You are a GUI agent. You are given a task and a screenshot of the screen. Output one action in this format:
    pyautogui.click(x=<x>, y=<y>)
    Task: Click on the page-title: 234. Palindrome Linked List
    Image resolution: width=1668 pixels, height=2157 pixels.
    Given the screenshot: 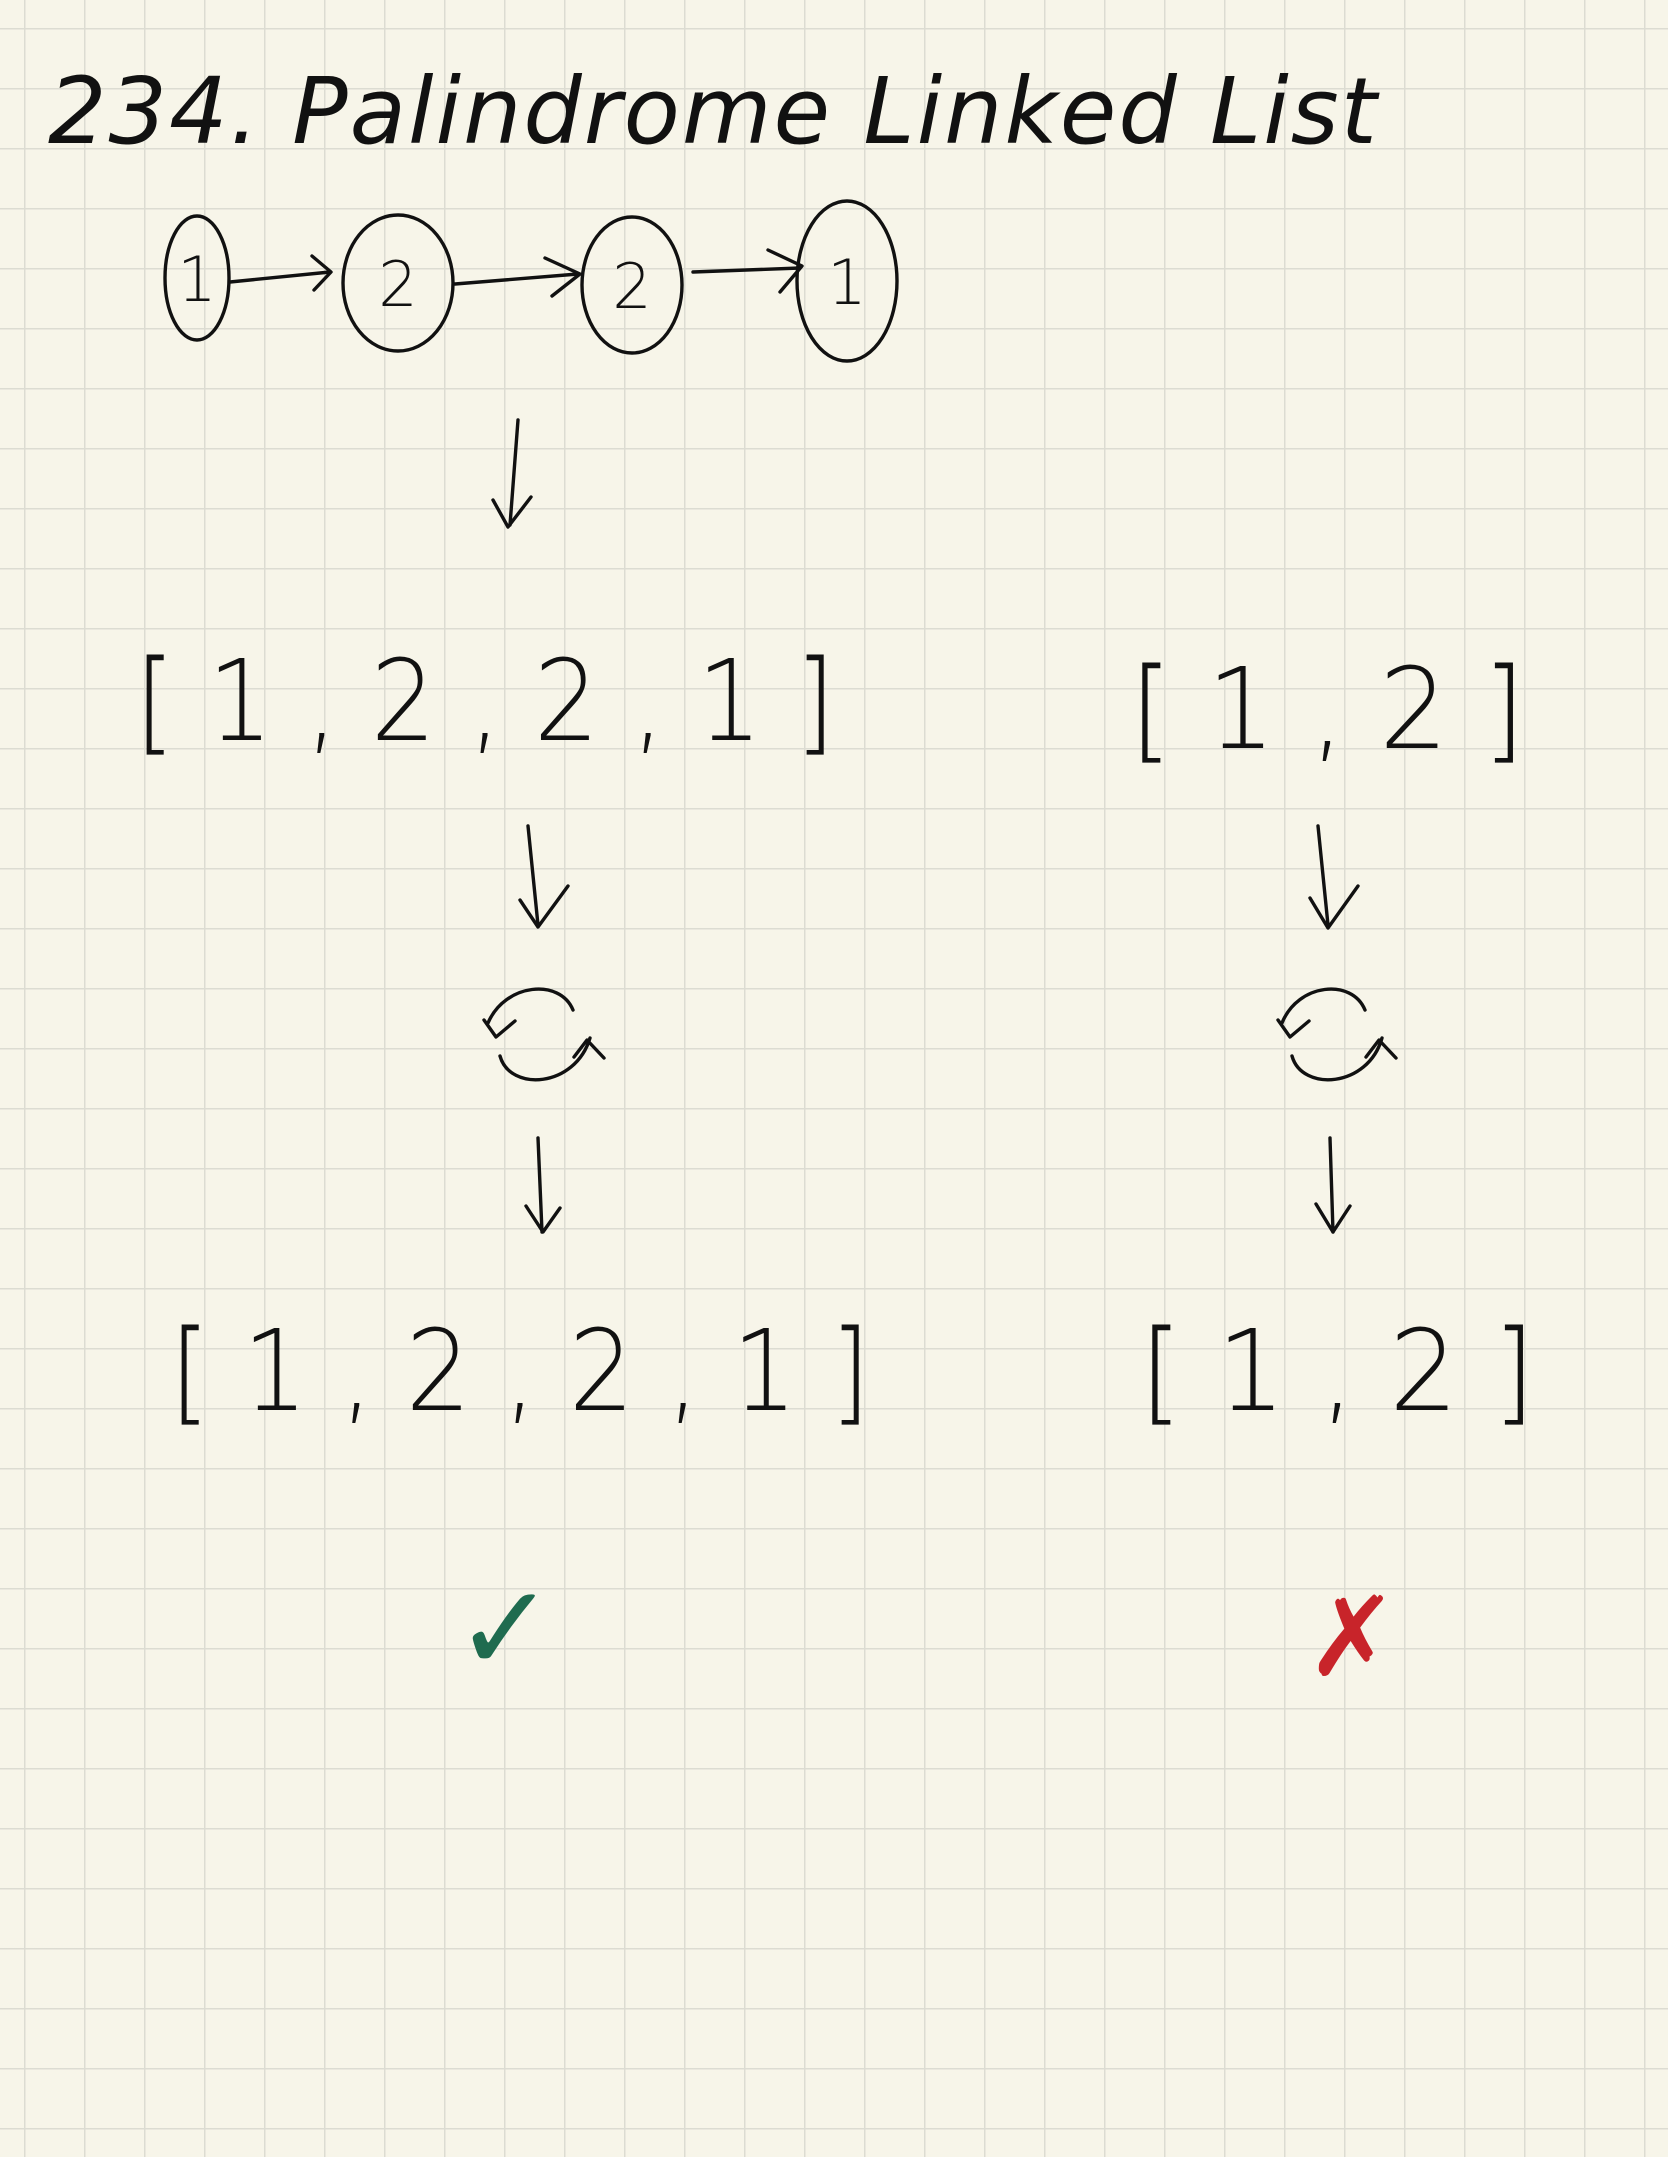 What is the action you would take?
    pyautogui.click(x=714, y=111)
    